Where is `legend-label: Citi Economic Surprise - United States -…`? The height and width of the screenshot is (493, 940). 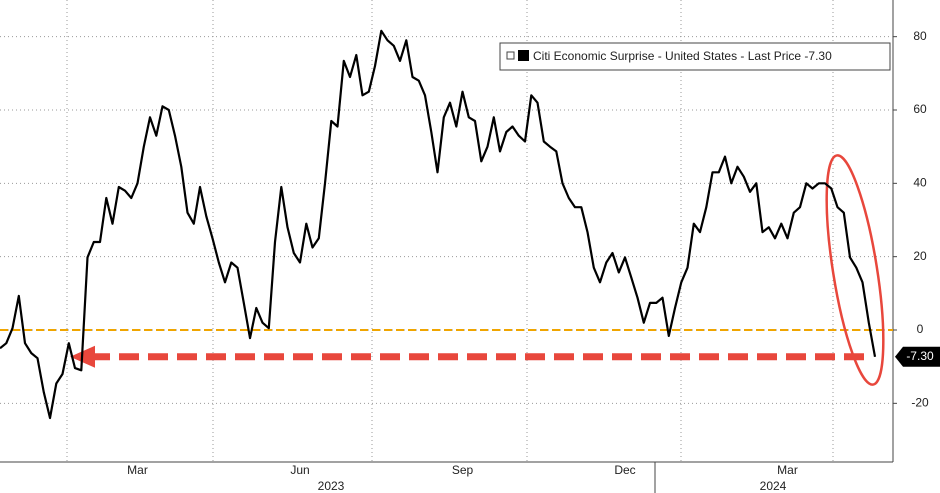
legend-label: Citi Economic Surprise - United States -… is located at coordinates (682, 56).